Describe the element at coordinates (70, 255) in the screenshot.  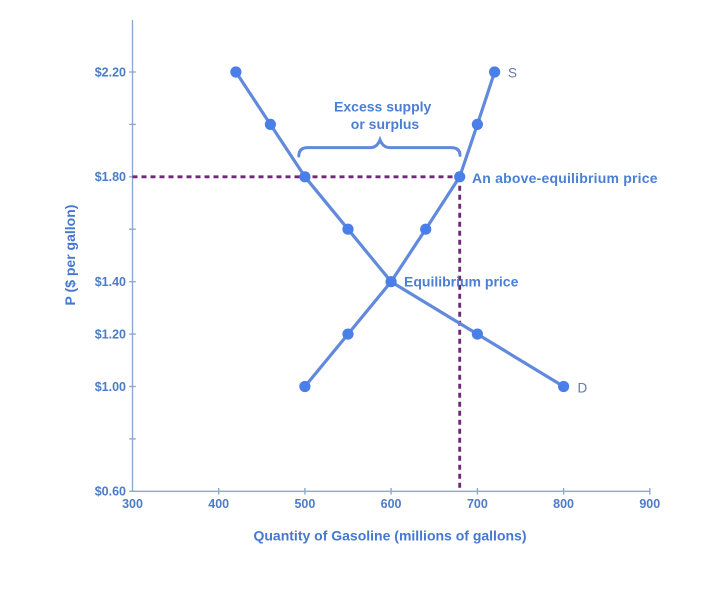
I see `svg-text: P ($ per gallon)` at that location.